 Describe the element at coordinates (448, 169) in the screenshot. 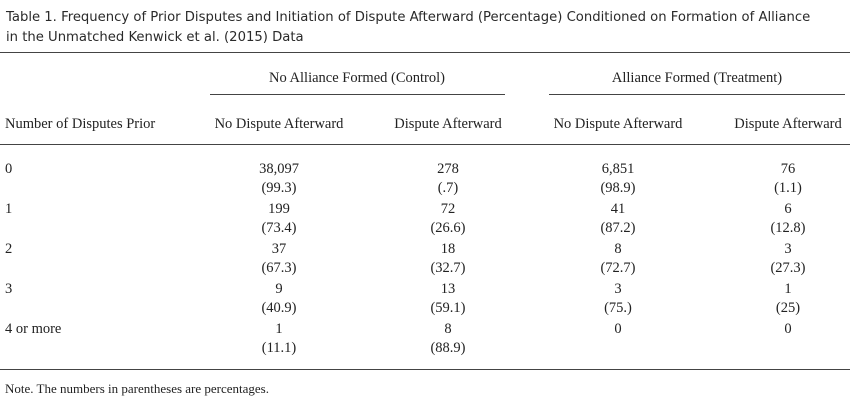

I see `cell-count: 278` at that location.